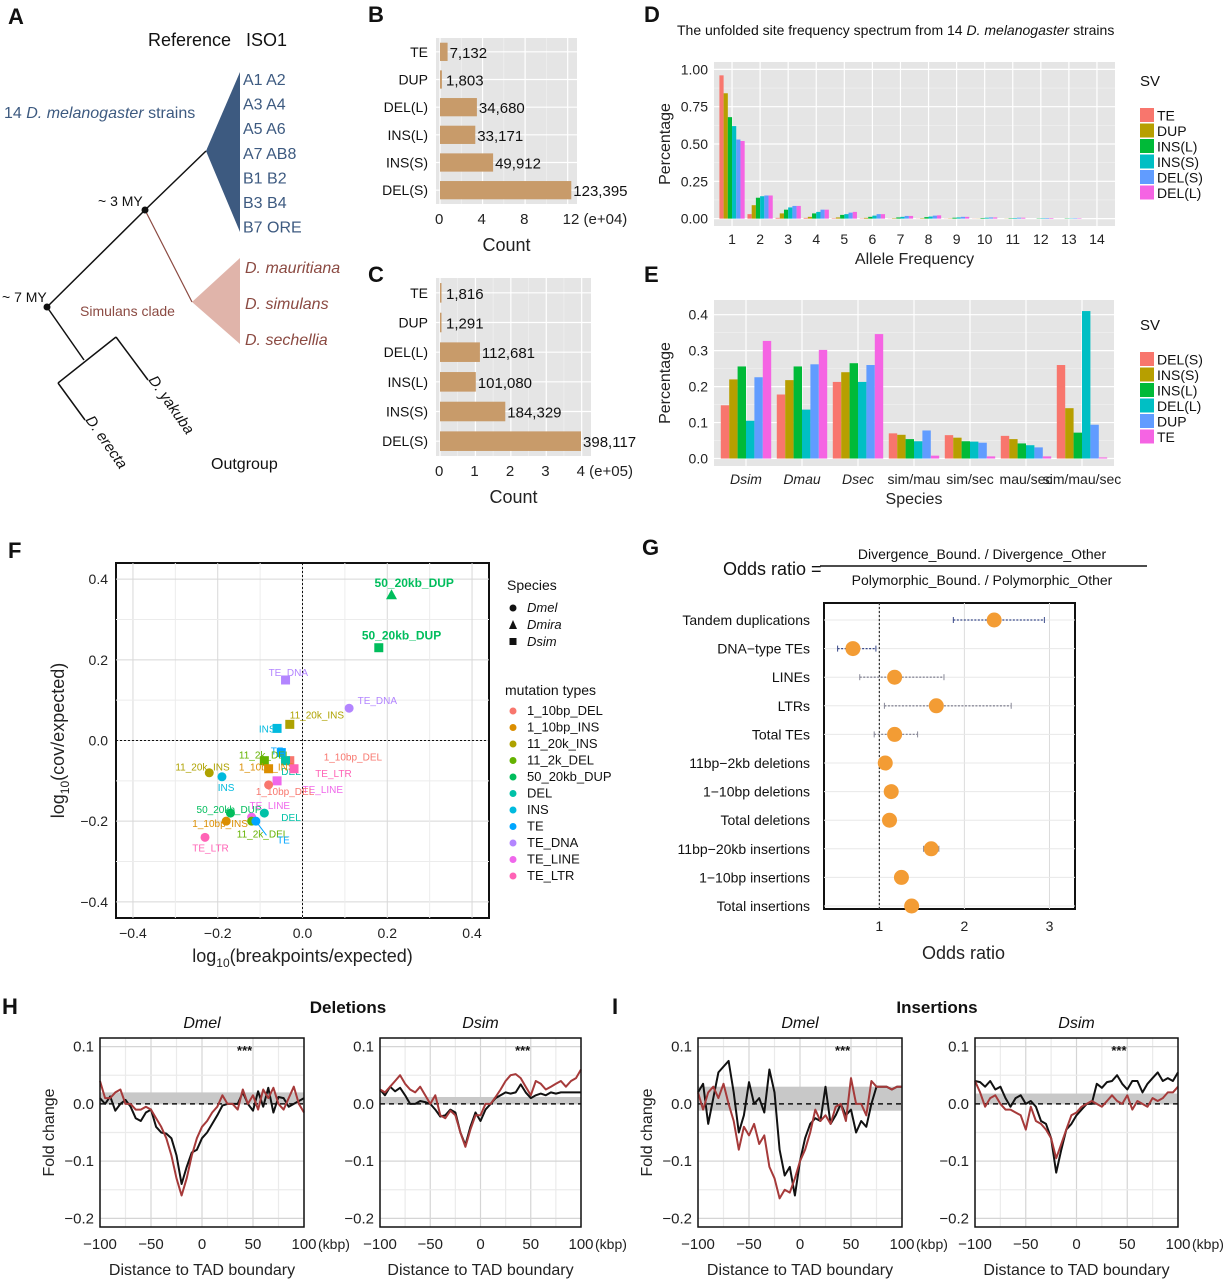 The width and height of the screenshot is (1223, 1280). What do you see at coordinates (763, 649) in the screenshot?
I see `category-label: DNA−type TEs` at bounding box center [763, 649].